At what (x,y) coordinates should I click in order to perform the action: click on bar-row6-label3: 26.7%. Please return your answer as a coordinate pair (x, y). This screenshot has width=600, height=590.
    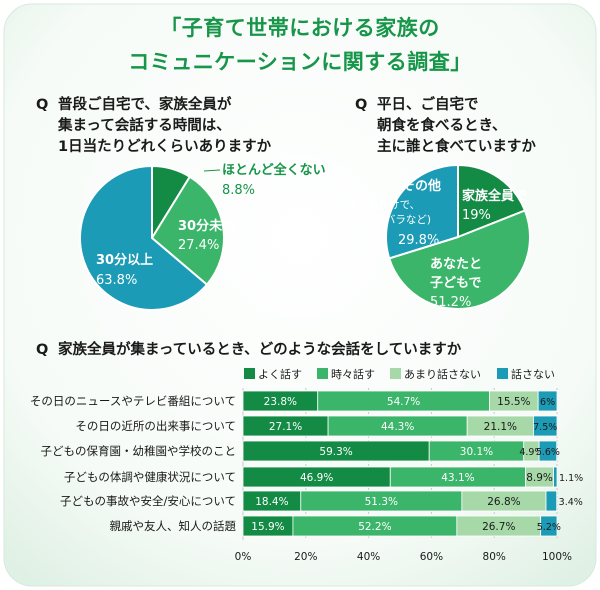
    Looking at the image, I should click on (498, 527).